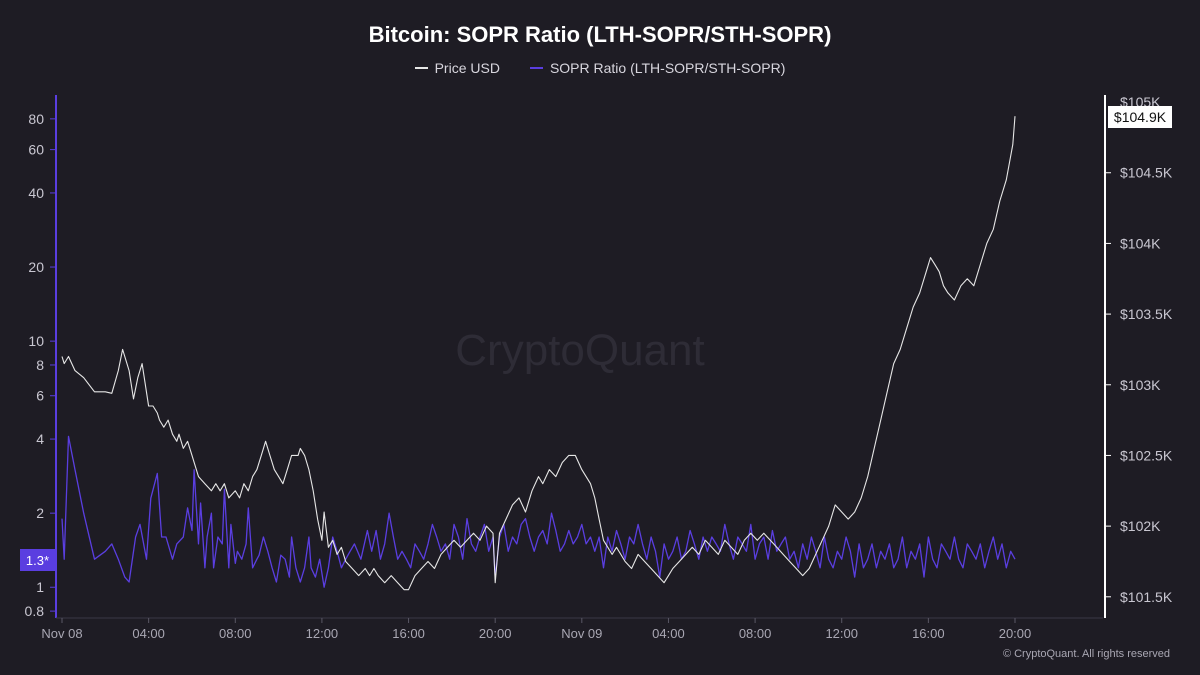  What do you see at coordinates (579, 350) in the screenshot?
I see `watermark-text: CryptoQuant` at bounding box center [579, 350].